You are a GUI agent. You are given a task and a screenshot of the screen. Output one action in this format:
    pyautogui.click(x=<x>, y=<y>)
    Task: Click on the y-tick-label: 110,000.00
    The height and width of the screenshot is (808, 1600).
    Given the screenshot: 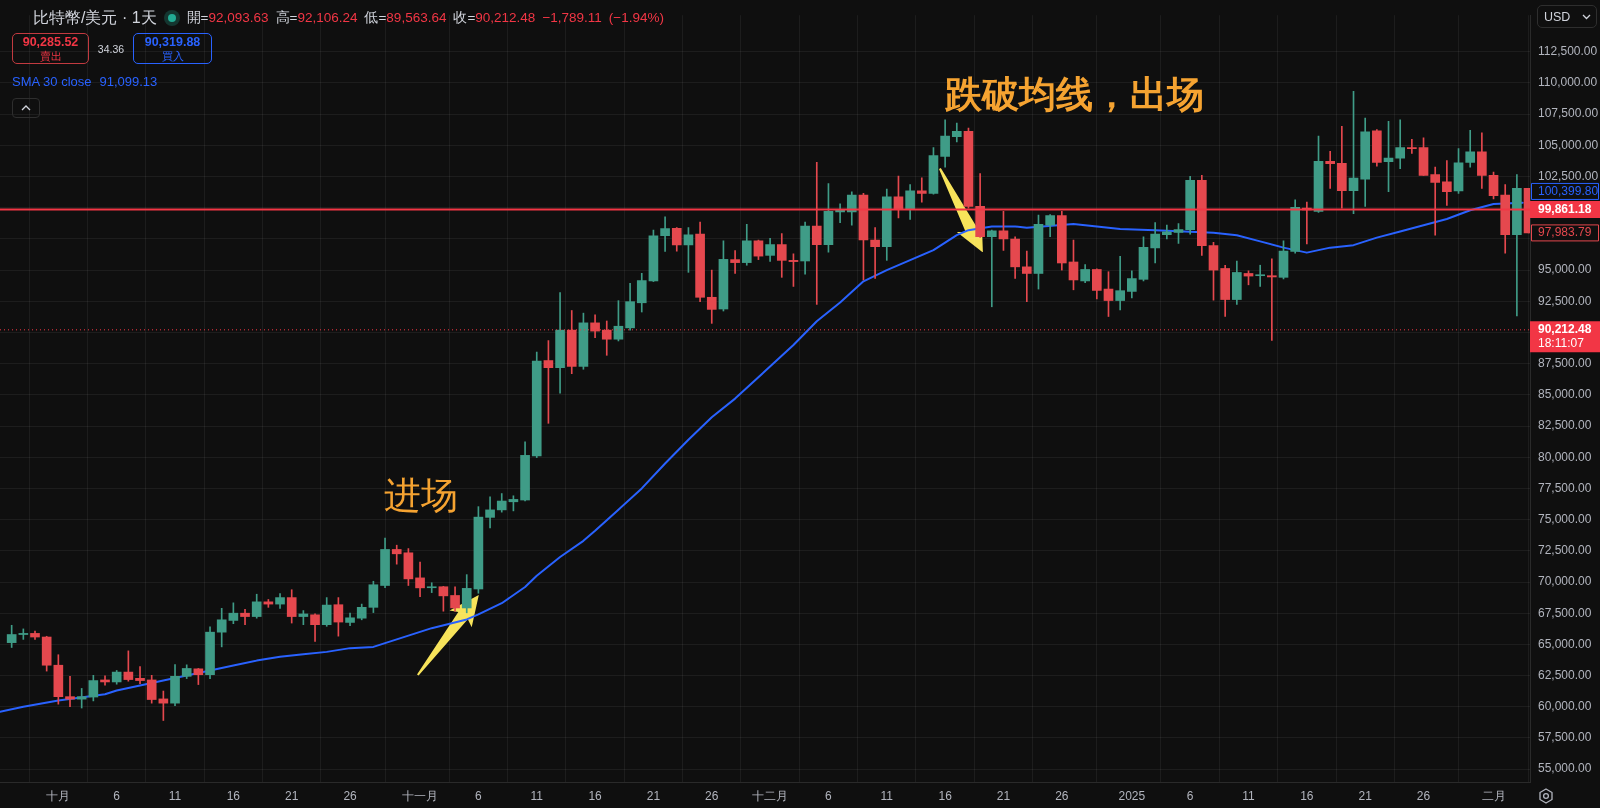 What is the action you would take?
    pyautogui.click(x=1568, y=82)
    